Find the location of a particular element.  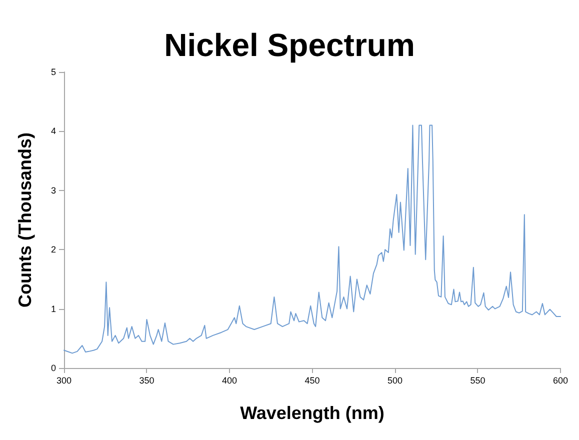

y-tick-label: 0 is located at coordinates (53, 368).